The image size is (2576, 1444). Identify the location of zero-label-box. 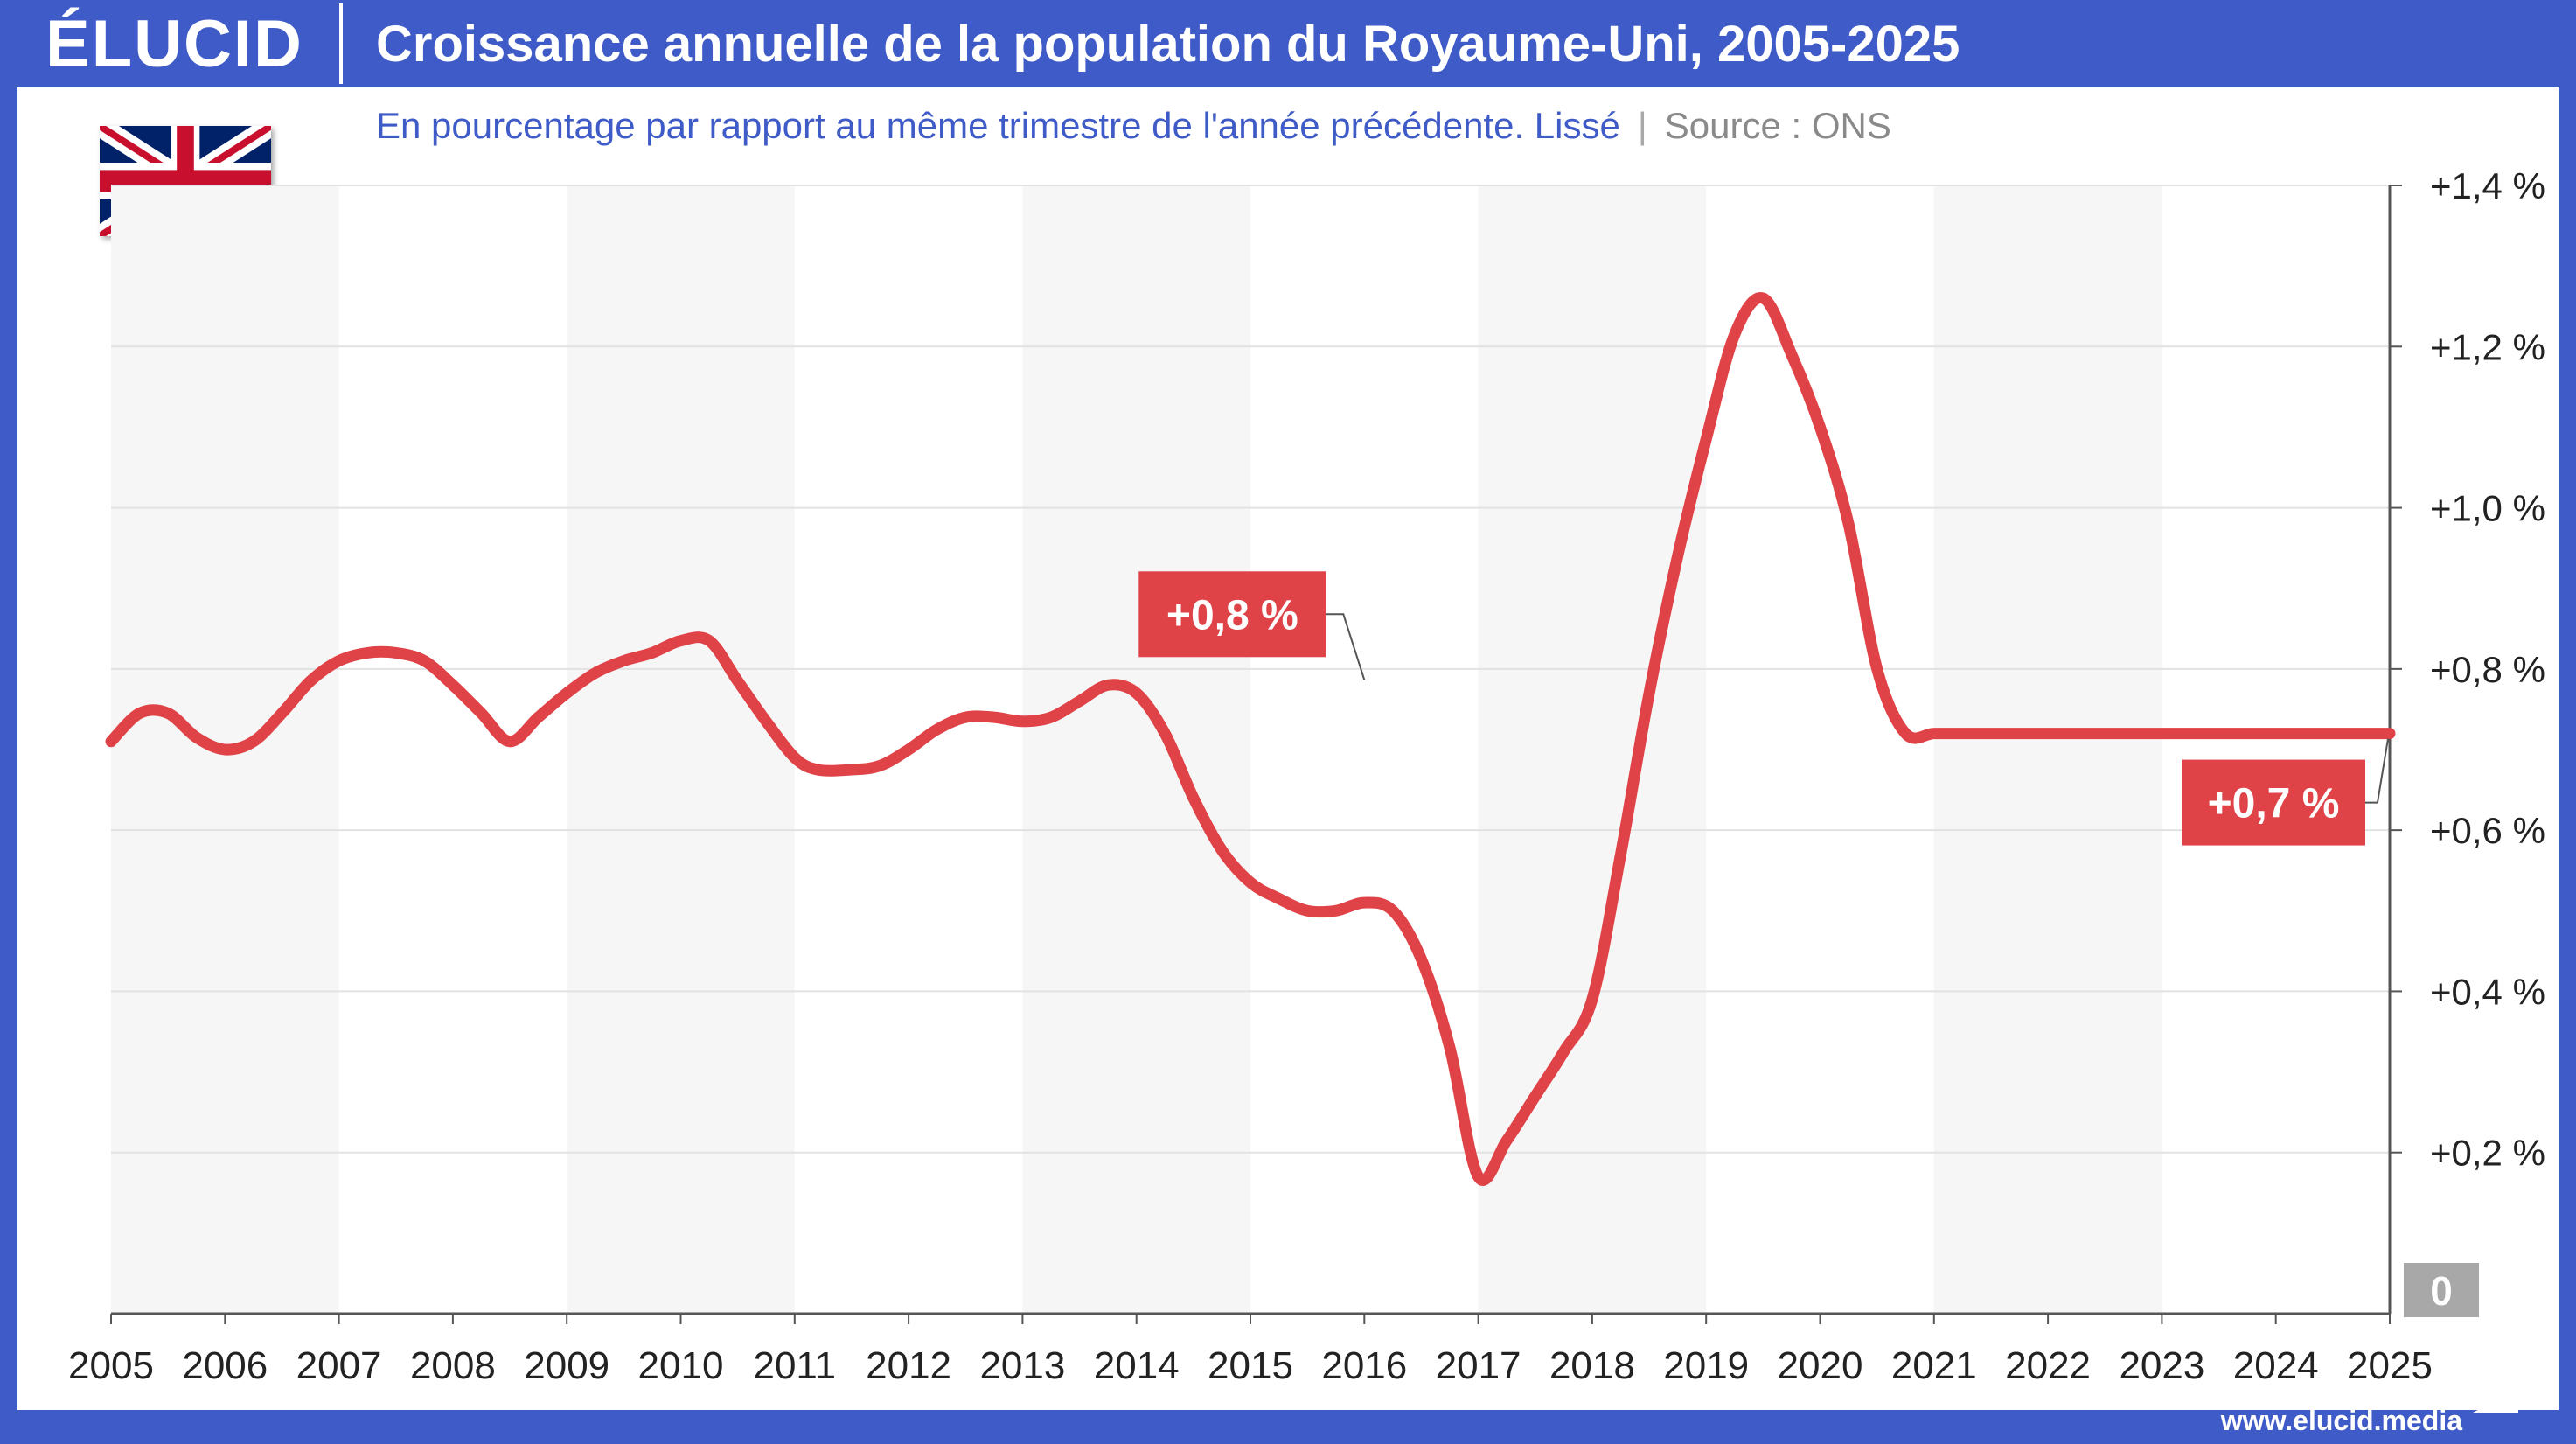
(2441, 1290).